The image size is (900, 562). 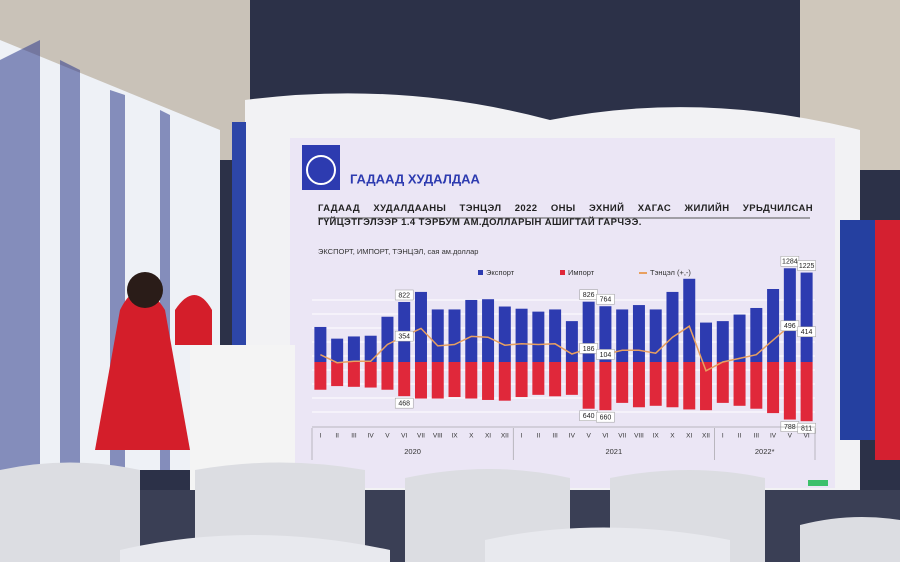 What do you see at coordinates (471, 436) in the screenshot?
I see `x-tick-label: X` at bounding box center [471, 436].